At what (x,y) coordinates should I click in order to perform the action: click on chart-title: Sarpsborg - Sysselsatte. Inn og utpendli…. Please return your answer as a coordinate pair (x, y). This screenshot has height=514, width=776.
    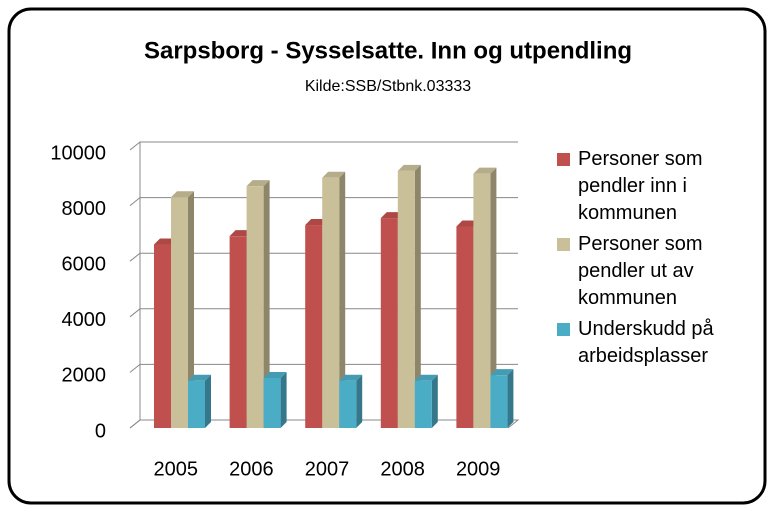
    Looking at the image, I should click on (388, 50).